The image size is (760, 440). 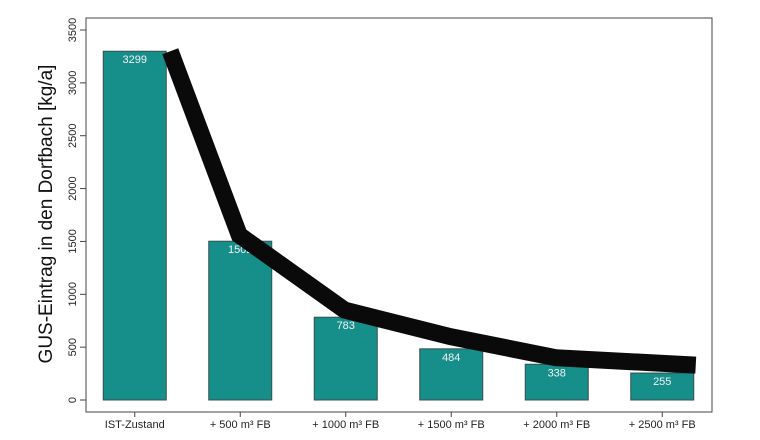 I want to click on y-tick-label: 1000, so click(x=73, y=294).